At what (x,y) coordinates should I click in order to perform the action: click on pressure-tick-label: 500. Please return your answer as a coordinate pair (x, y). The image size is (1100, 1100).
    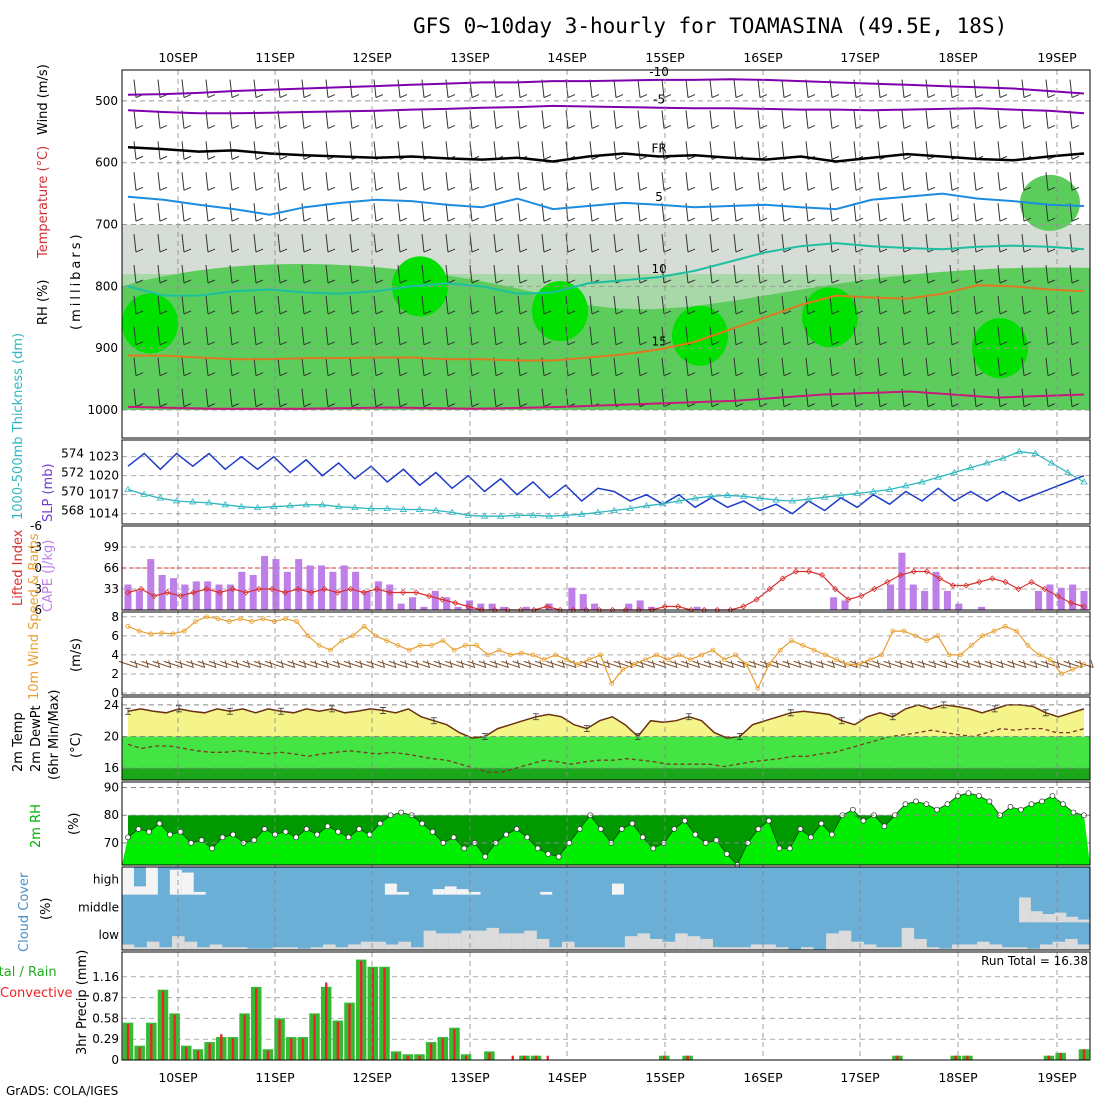
    Looking at the image, I should click on (106, 101).